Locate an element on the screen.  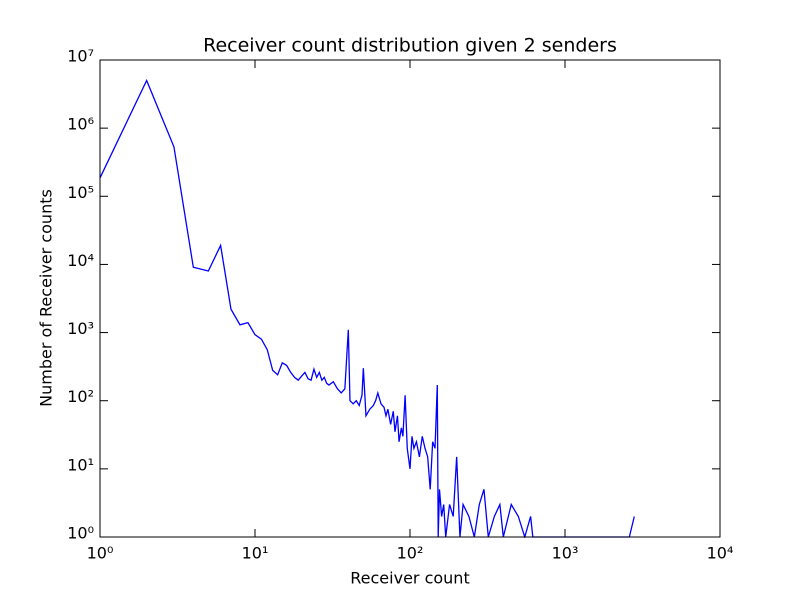
x-tick-label: 10¹ is located at coordinates (255, 553).